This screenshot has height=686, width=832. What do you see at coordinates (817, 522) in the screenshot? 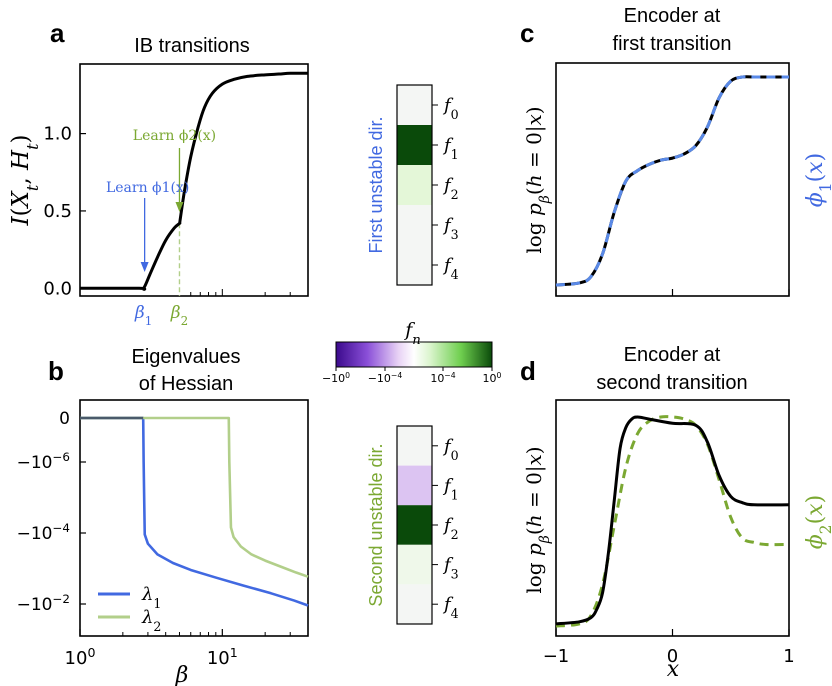
I see `panel-d-ylabel2: ϕ2(x)` at bounding box center [817, 522].